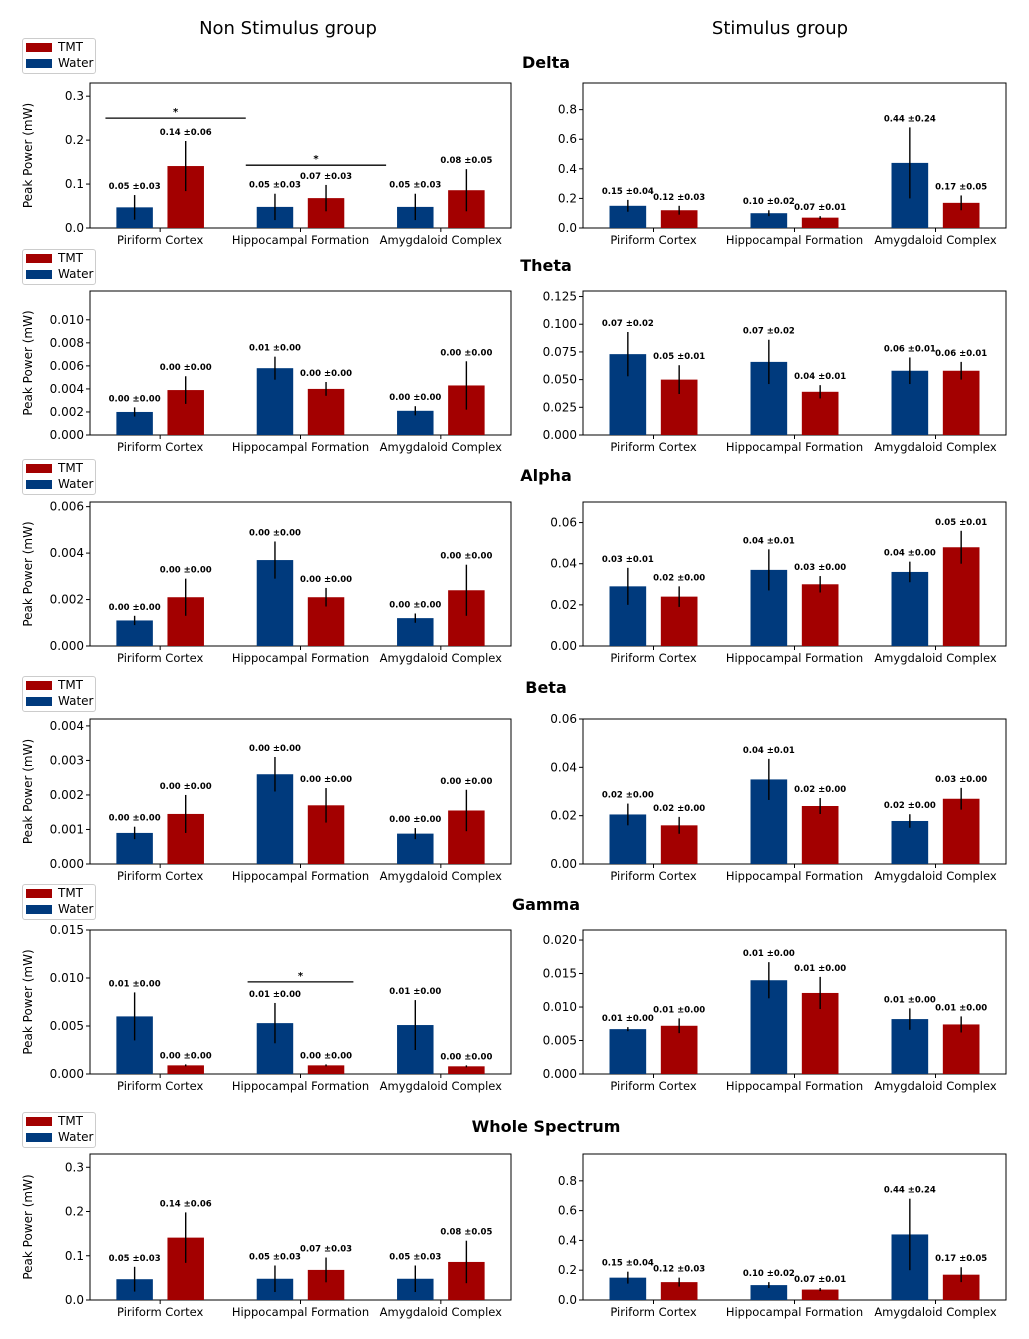 The width and height of the screenshot is (1029, 1339). What do you see at coordinates (679, 1270) in the screenshot?
I see `value-label: 0.12 ±0.03` at bounding box center [679, 1270].